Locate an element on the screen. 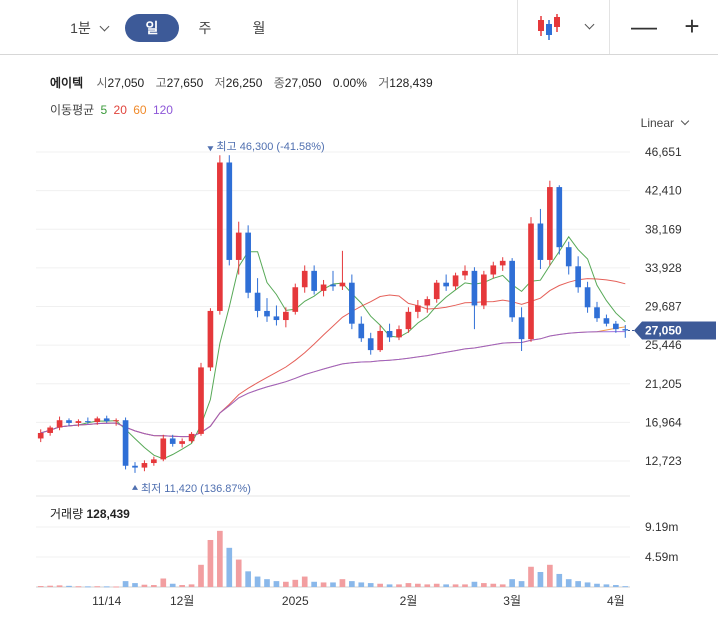  y-tick-label: 42,410 is located at coordinates (663, 191).